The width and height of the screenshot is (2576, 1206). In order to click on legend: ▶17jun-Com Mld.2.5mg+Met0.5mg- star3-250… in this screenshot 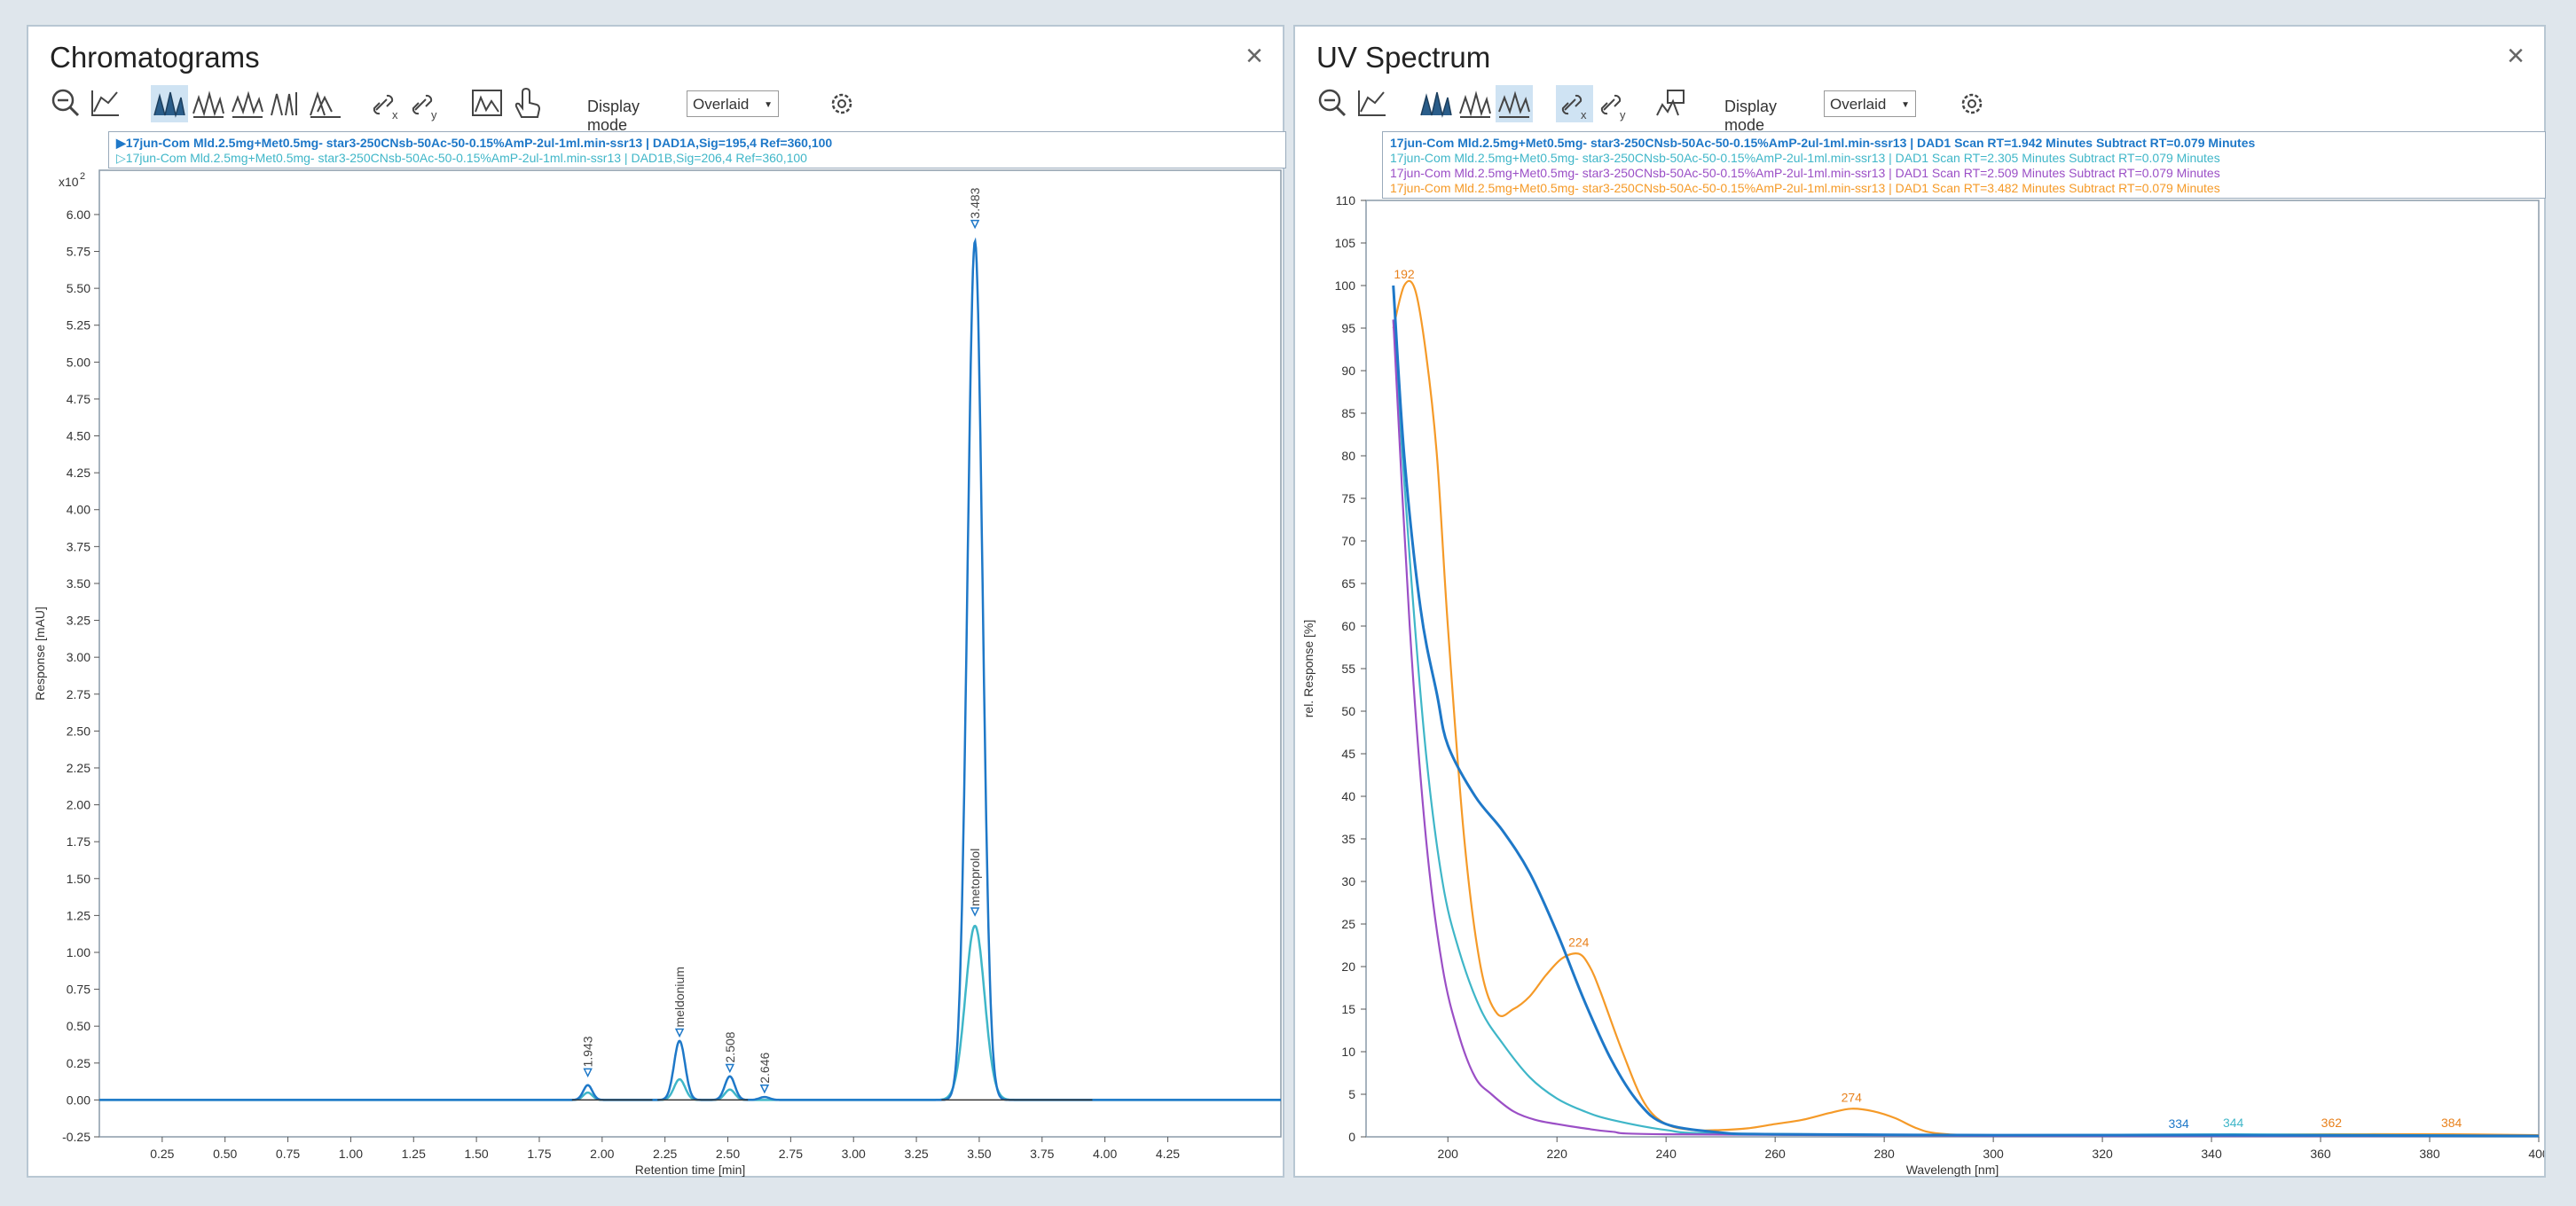, I will do `click(697, 149)`.